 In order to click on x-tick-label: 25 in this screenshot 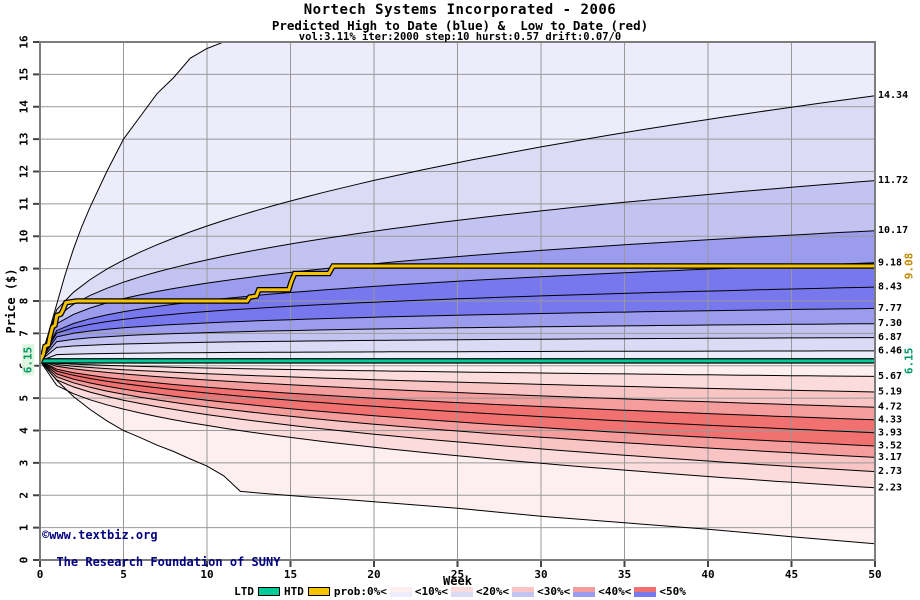, I will do `click(457, 574)`.